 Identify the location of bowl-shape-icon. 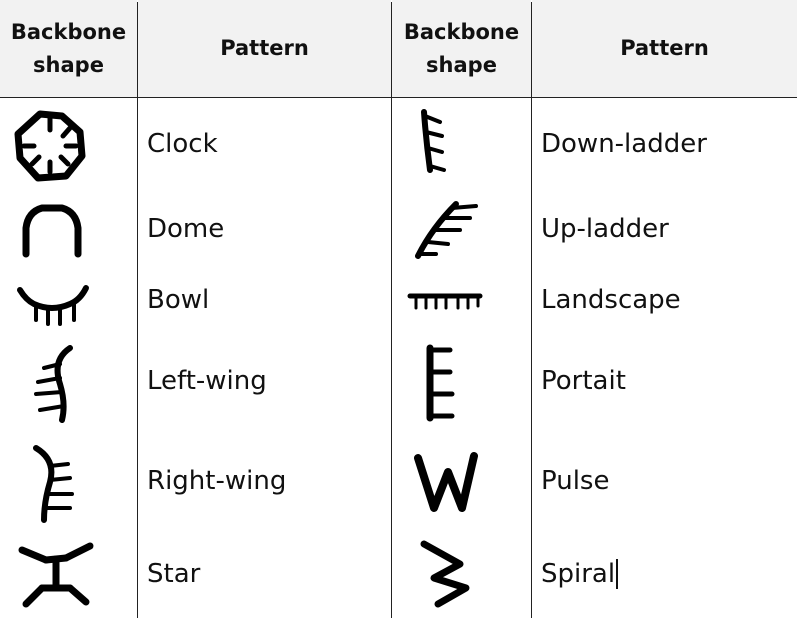
(53, 305).